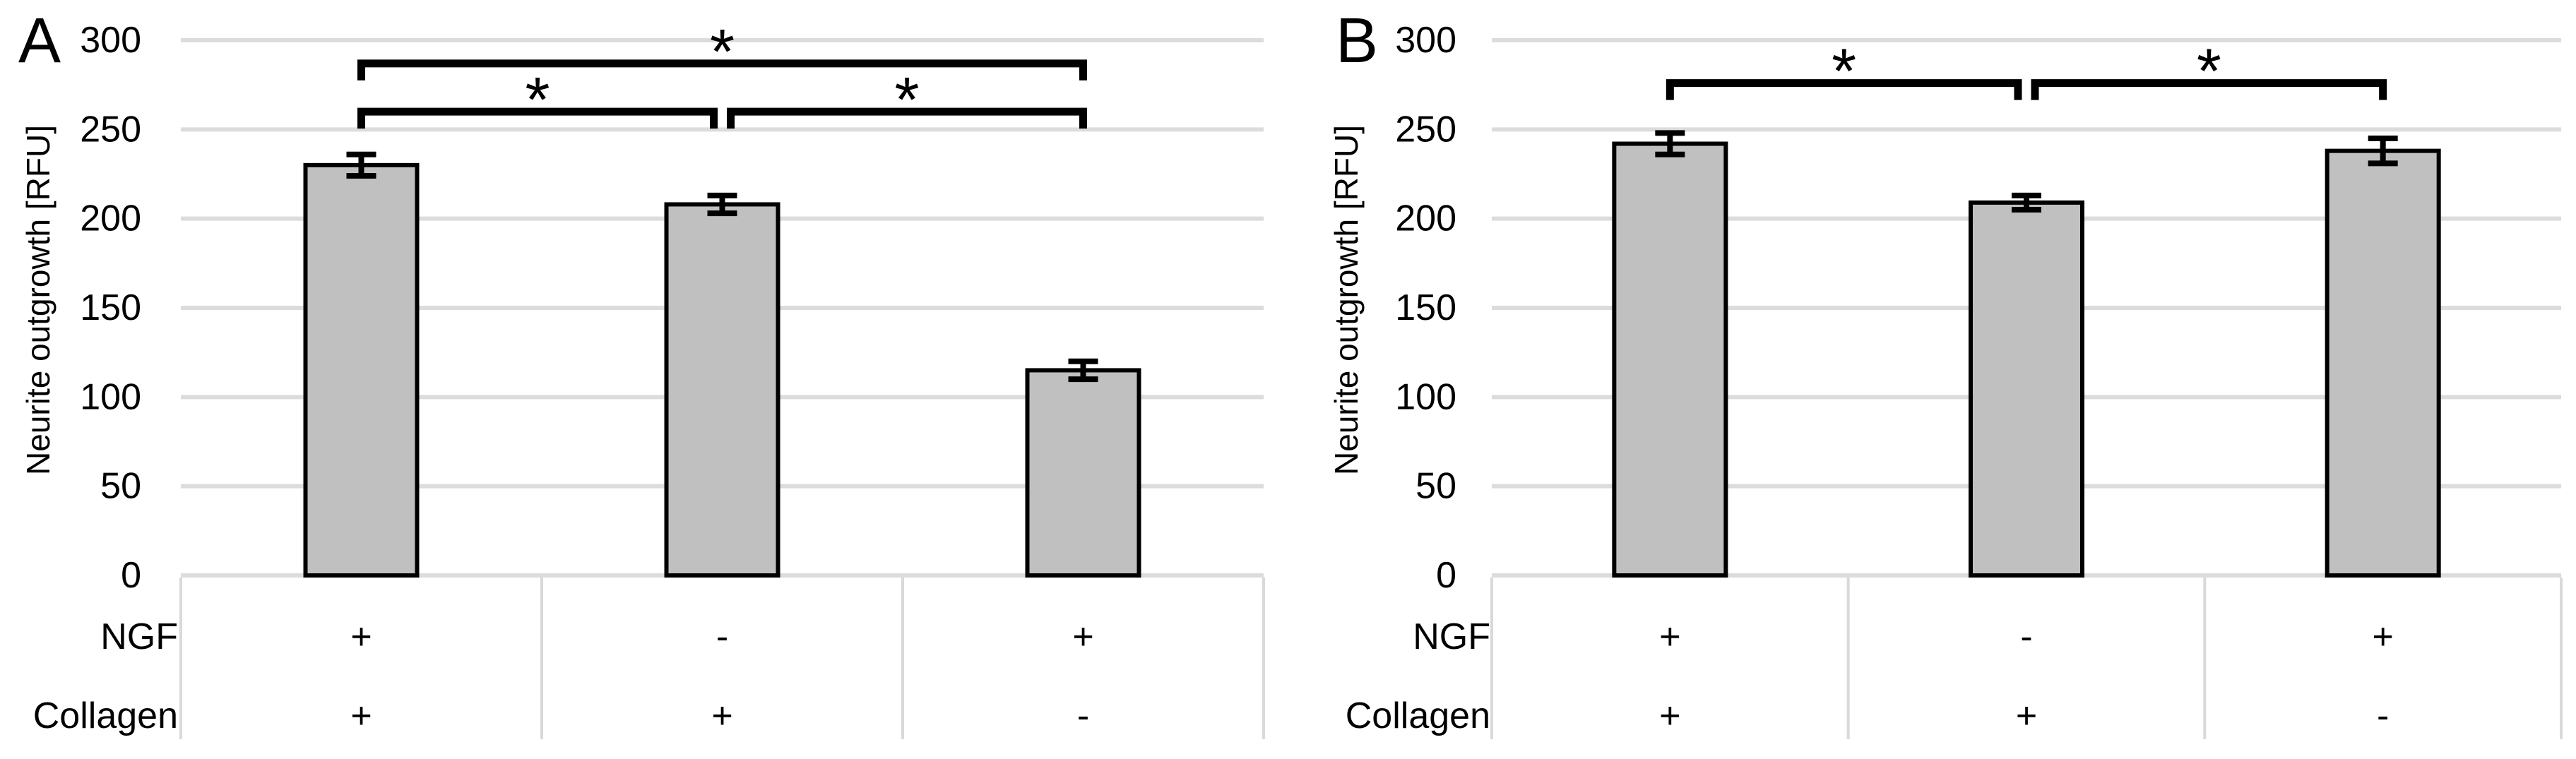 Image resolution: width=2576 pixels, height=759 pixels. I want to click on panel-letter: B, so click(1357, 41).